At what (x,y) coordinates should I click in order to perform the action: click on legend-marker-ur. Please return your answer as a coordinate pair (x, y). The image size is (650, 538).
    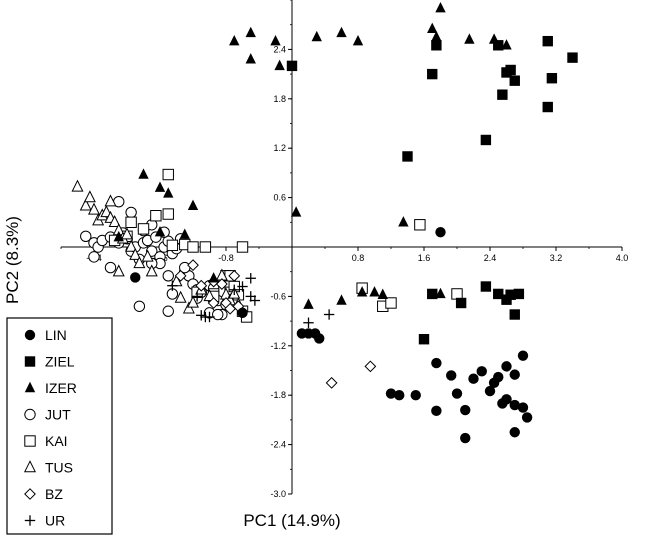
    Looking at the image, I should click on (30, 520).